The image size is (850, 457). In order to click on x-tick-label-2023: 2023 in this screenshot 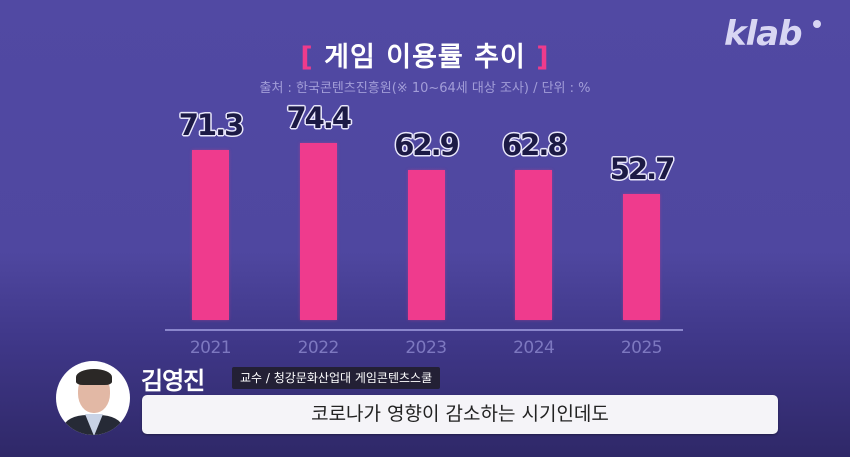, I will do `click(426, 348)`.